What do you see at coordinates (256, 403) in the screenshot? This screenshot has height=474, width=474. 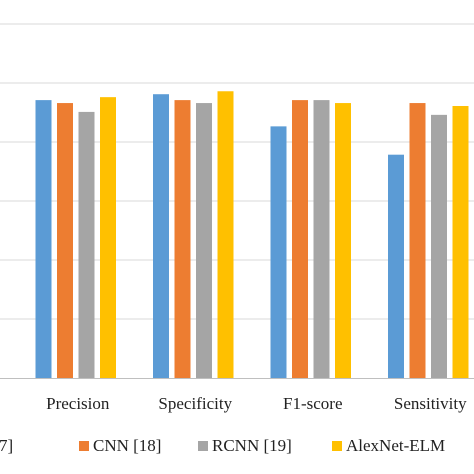 I see `x-tick-labels: Precision Specificity F1-score Sensitivity` at bounding box center [256, 403].